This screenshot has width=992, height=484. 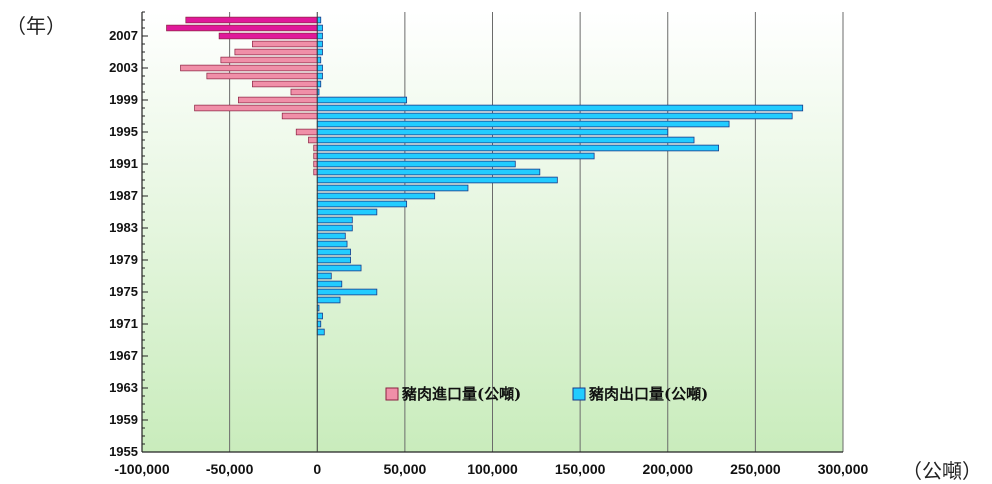 What do you see at coordinates (123, 35) in the screenshot?
I see `y-tick-label: 2007` at bounding box center [123, 35].